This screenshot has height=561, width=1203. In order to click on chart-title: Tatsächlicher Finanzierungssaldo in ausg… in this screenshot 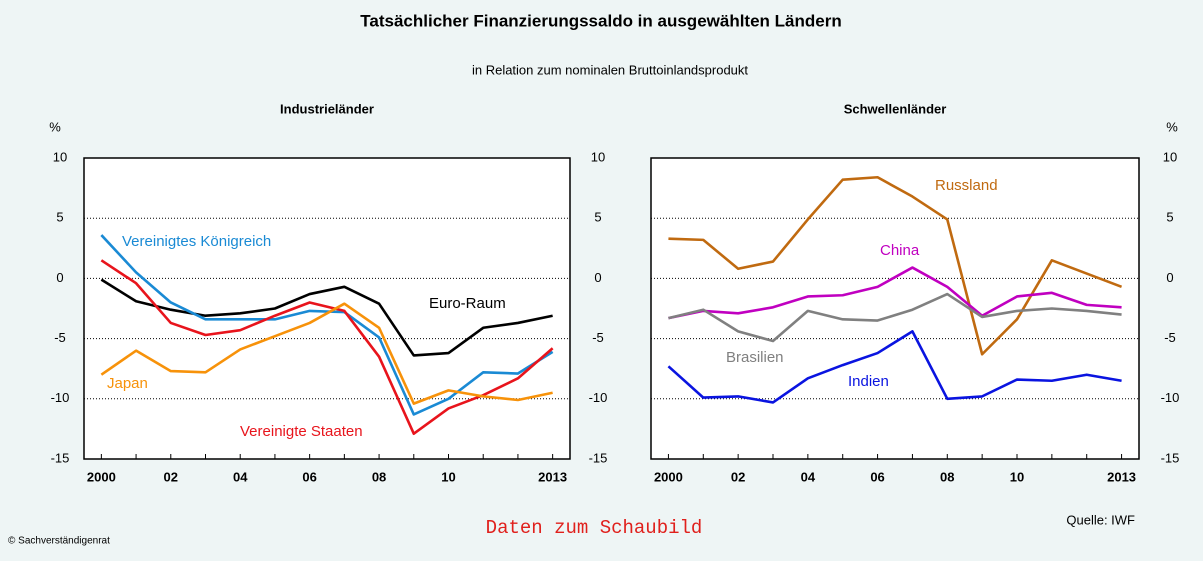, I will do `click(600, 20)`.